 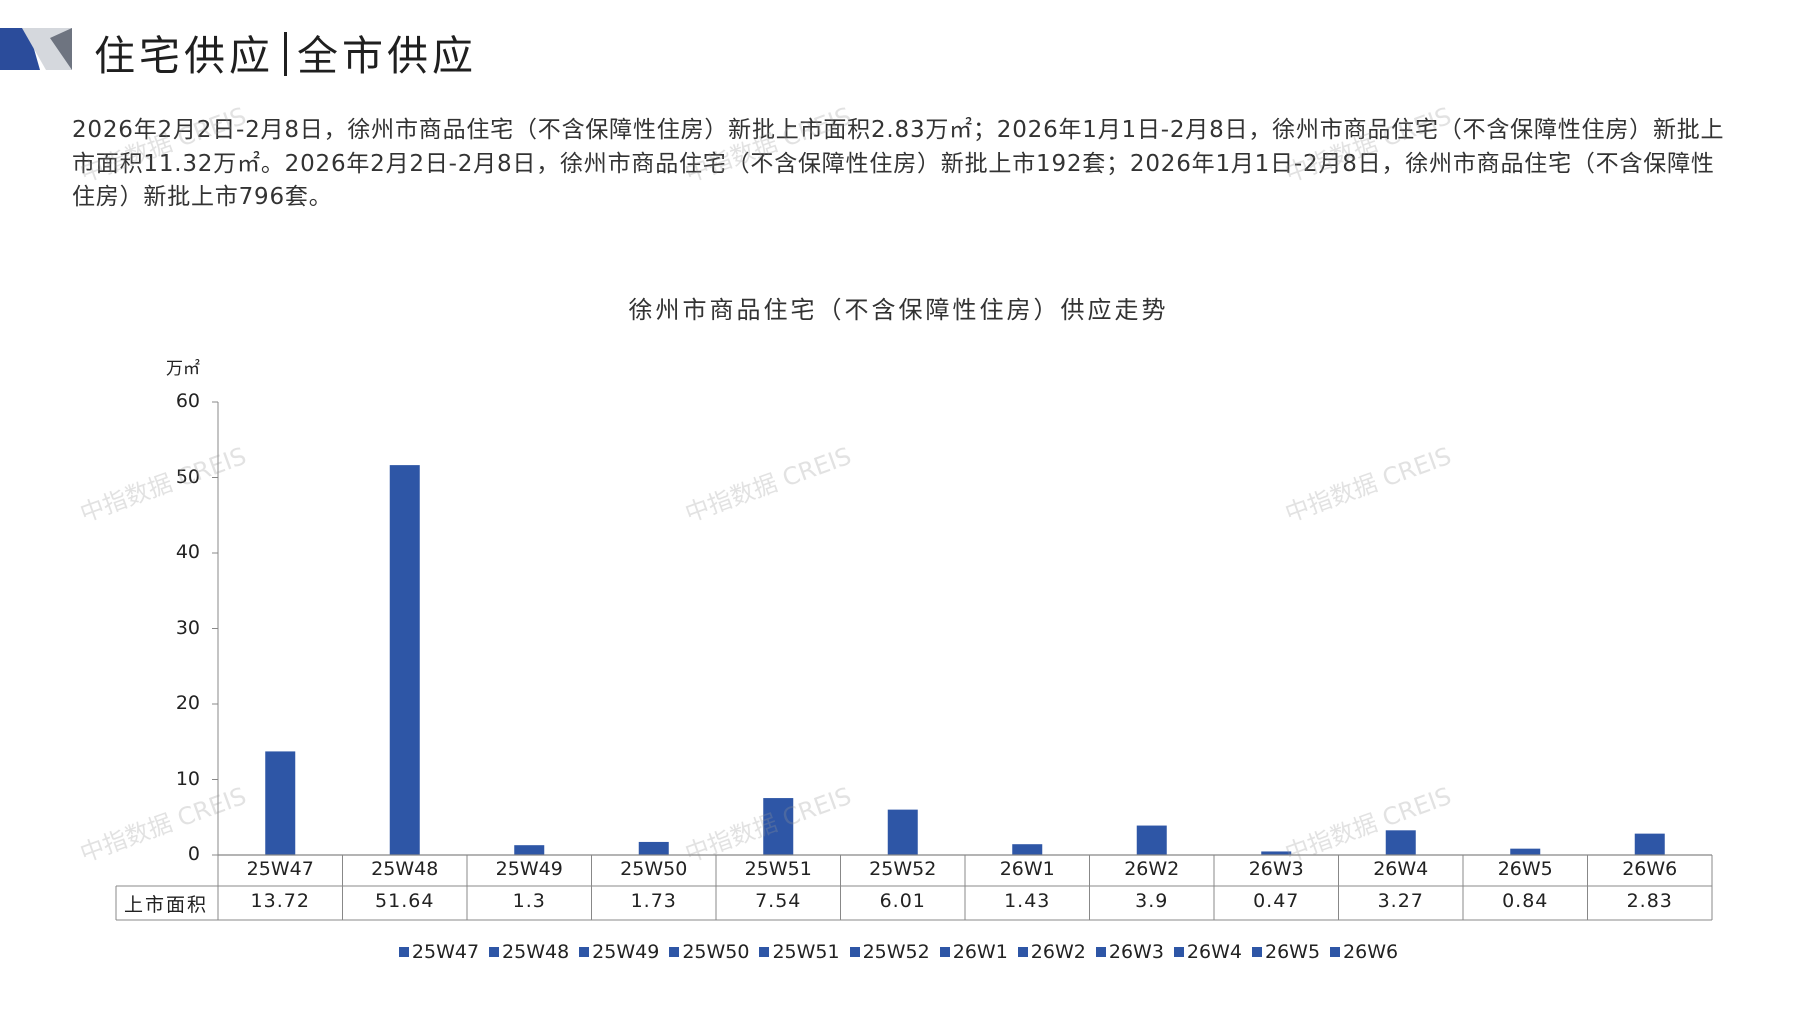 What do you see at coordinates (1650, 869) in the screenshot?
I see `x-tick-label: 26W6` at bounding box center [1650, 869].